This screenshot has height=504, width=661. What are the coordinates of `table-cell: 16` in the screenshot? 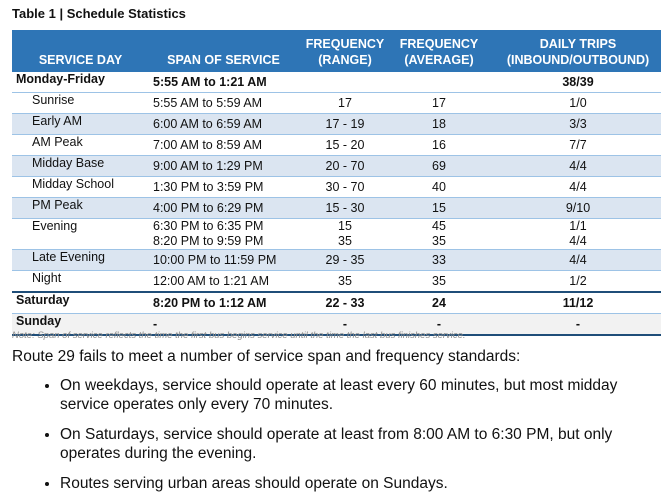 It's located at (439, 145).